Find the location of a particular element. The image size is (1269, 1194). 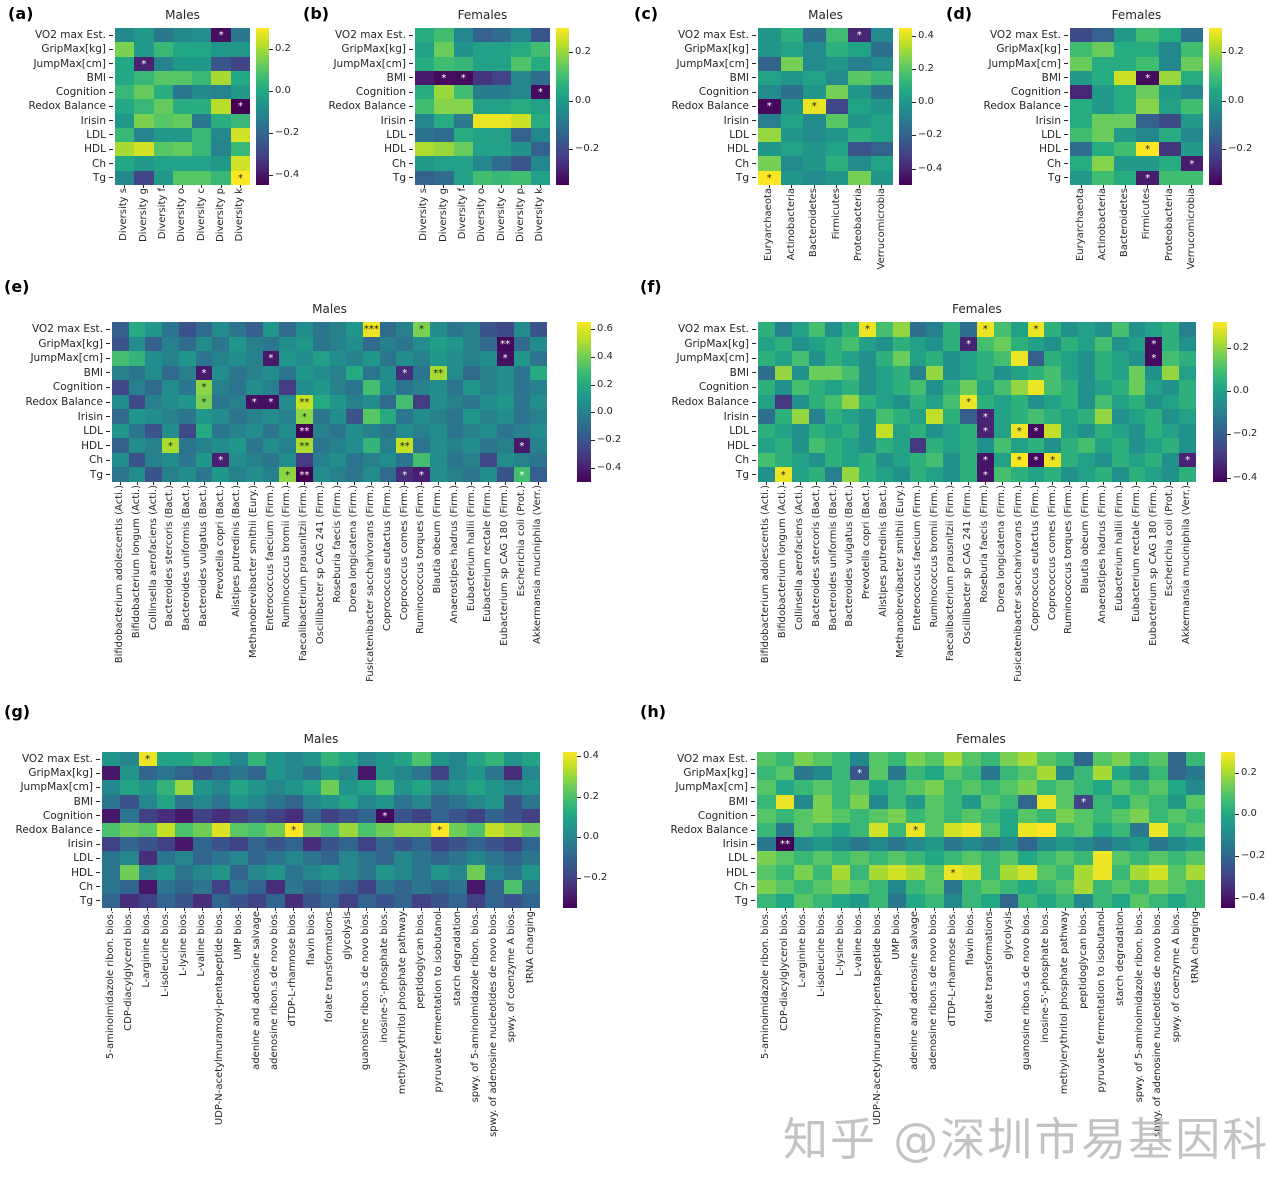

x-tick-label: Ruminococcus torques (Firm.) is located at coordinates (421, 558).